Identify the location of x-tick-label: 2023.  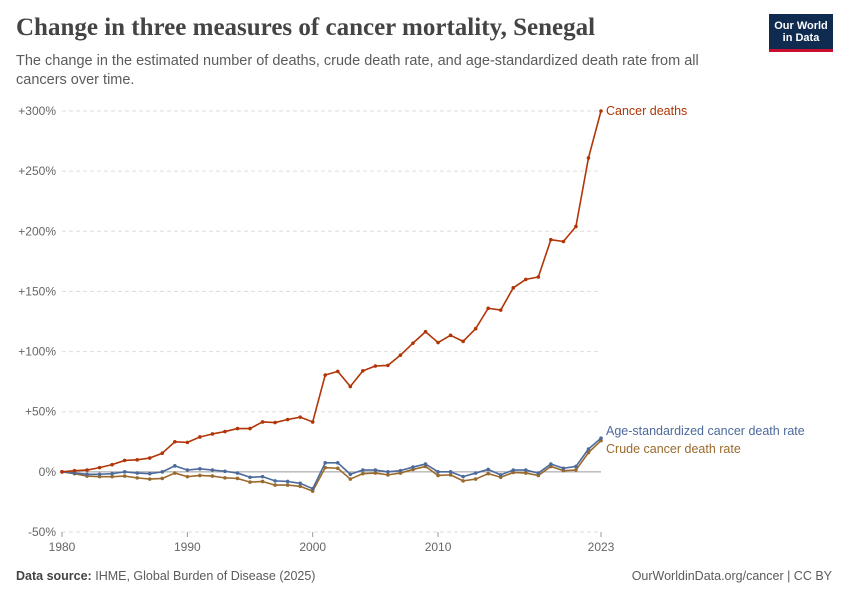
(601, 547).